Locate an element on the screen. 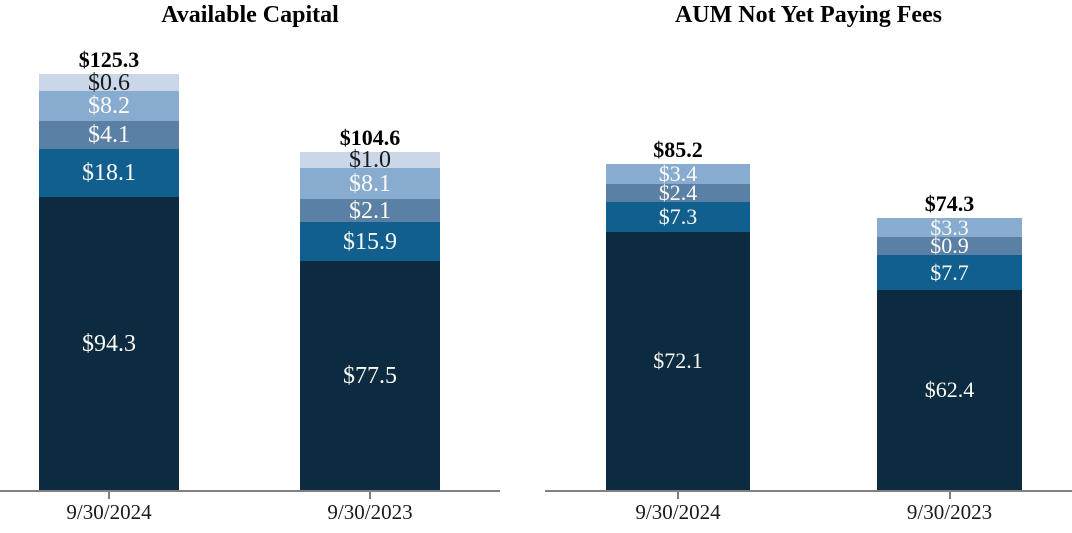 The width and height of the screenshot is (1072, 533). bar-segment: $1.0 is located at coordinates (370, 160).